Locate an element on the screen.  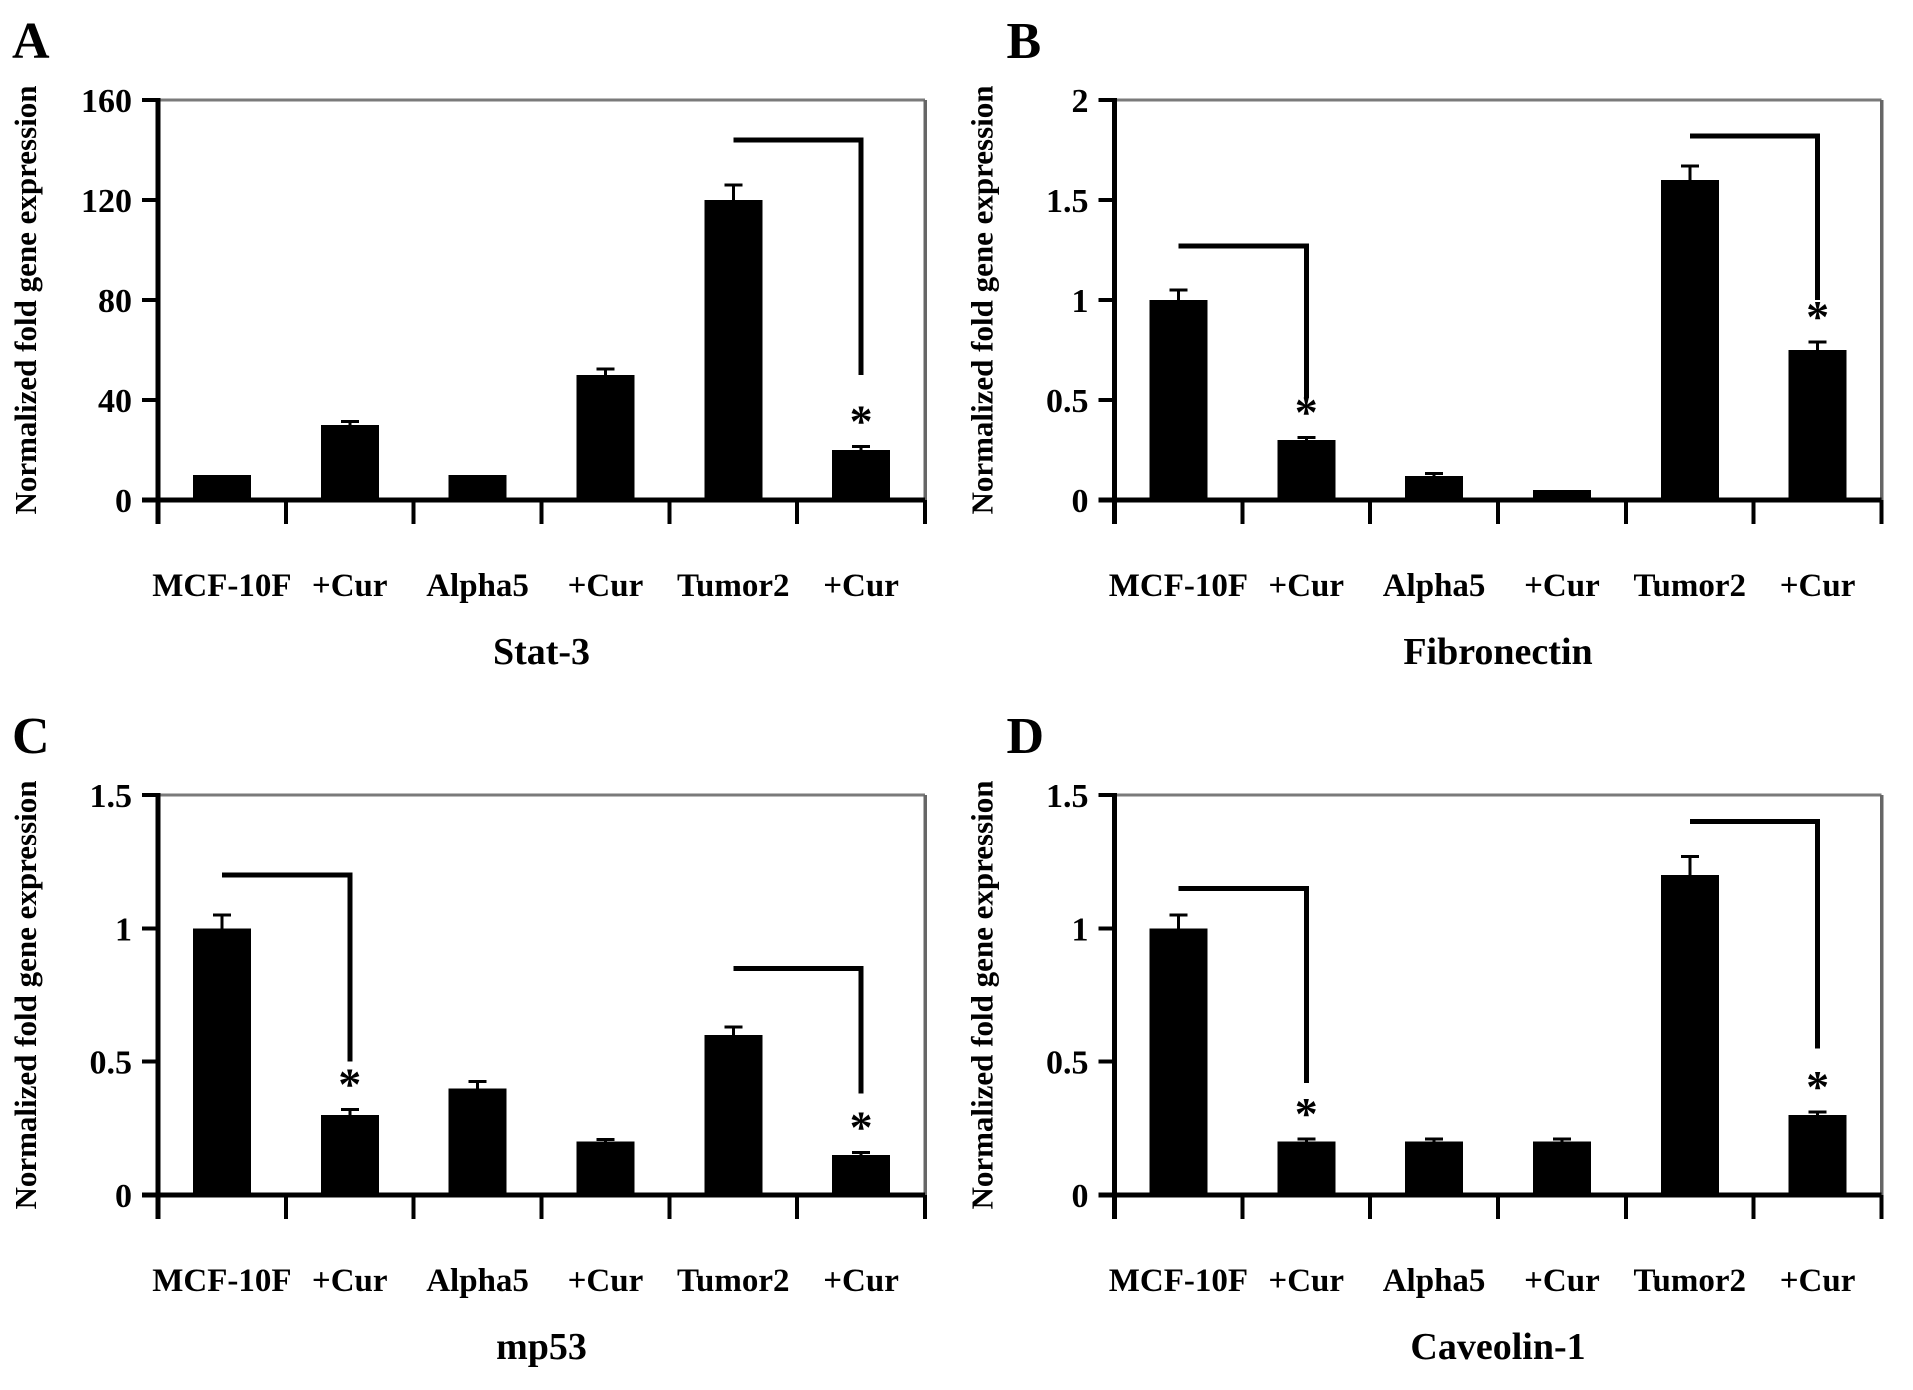
panel-letter: A is located at coordinates (31, 41).